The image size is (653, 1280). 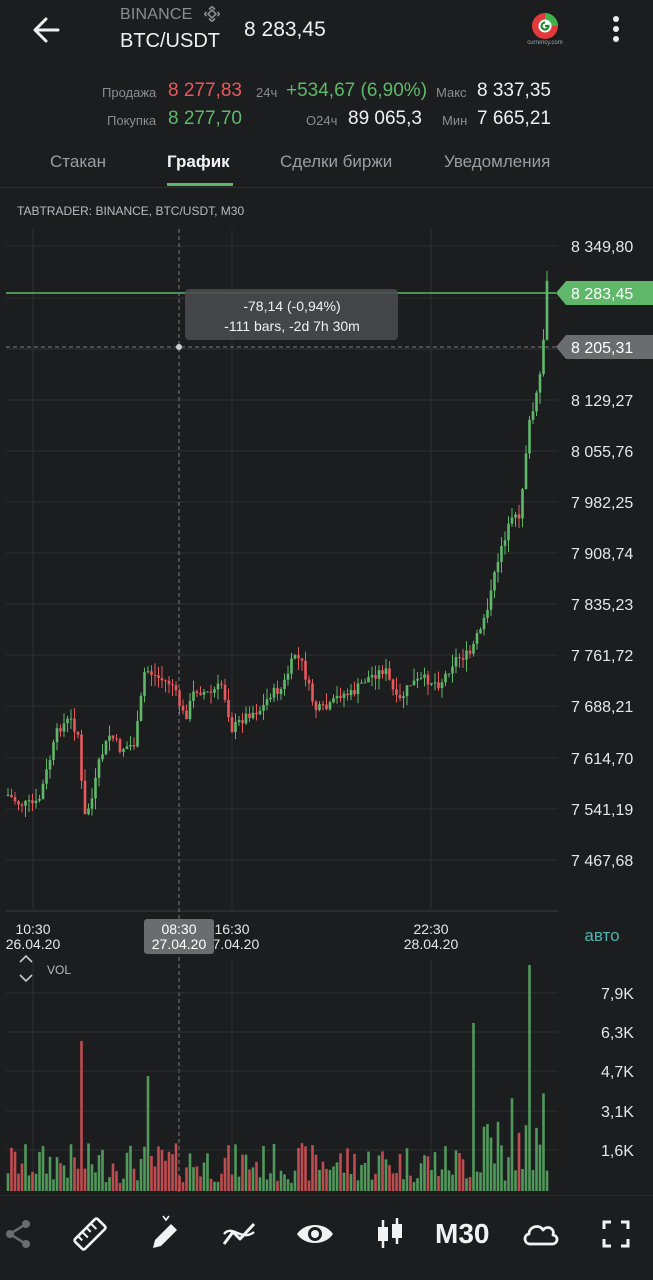 What do you see at coordinates (198, 161) in the screenshot?
I see `tab-chart: График` at bounding box center [198, 161].